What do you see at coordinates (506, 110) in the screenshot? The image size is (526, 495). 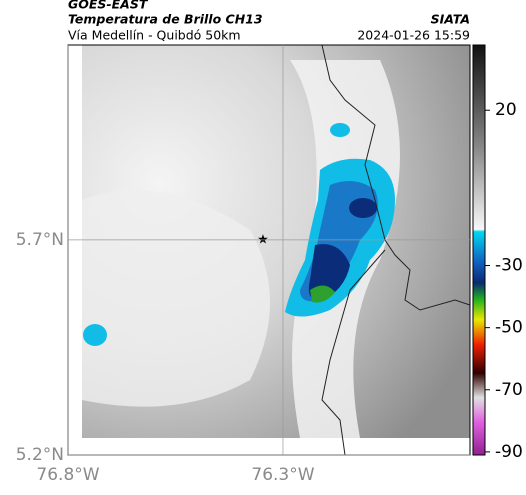 I see `colorbar-tick-label: 20` at bounding box center [506, 110].